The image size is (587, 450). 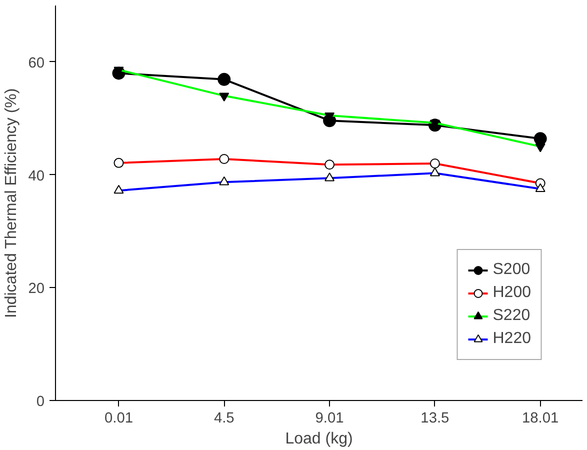 What do you see at coordinates (435, 418) in the screenshot?
I see `x-tick-label: 13.5` at bounding box center [435, 418].